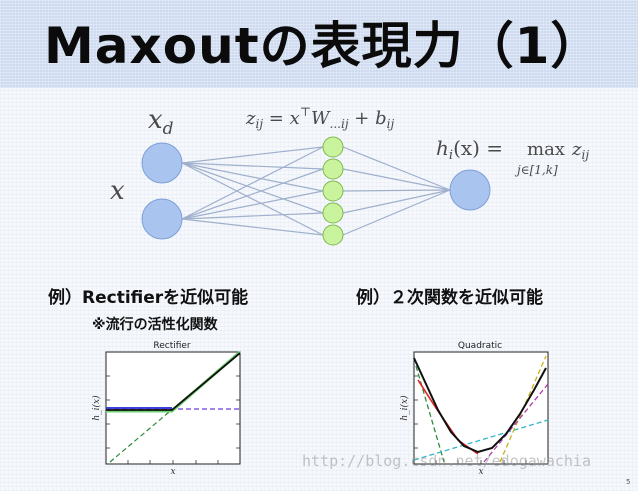 The image size is (638, 491). I want to click on quadratic-max-curve, so click(480, 405).